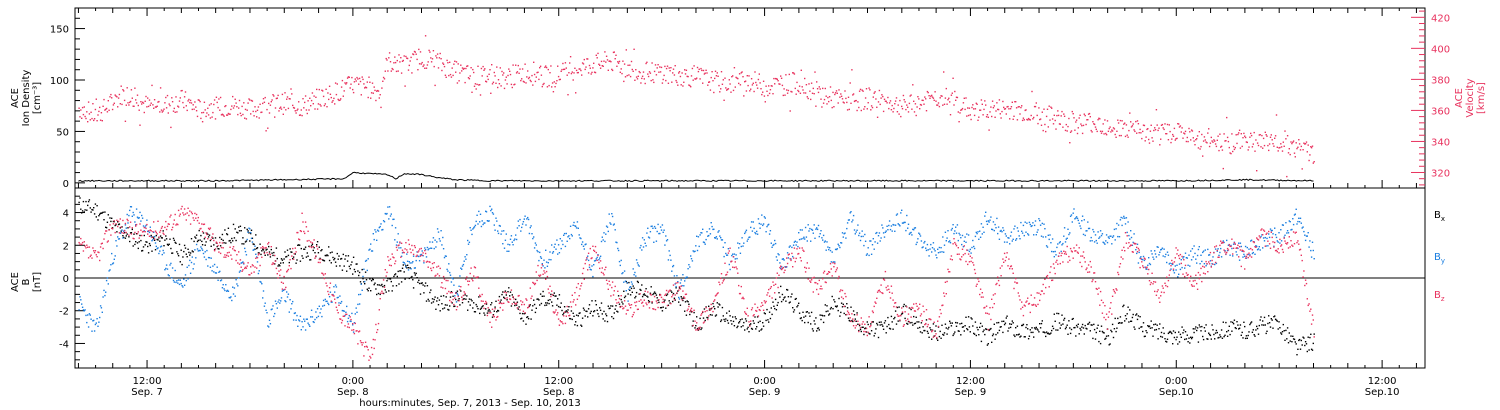 Image resolution: width=1500 pixels, height=410 pixels. I want to click on b-tick-label: 2, so click(66, 246).